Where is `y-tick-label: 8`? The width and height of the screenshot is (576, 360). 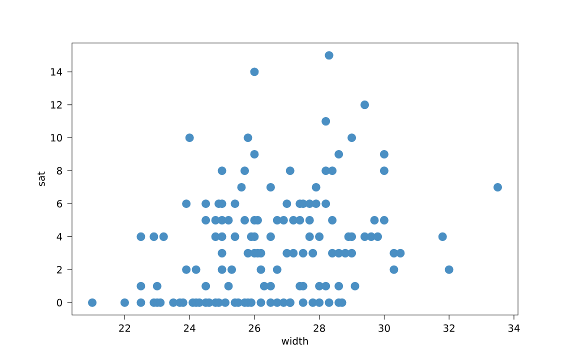 y-tick-label: 8 is located at coordinates (59, 170).